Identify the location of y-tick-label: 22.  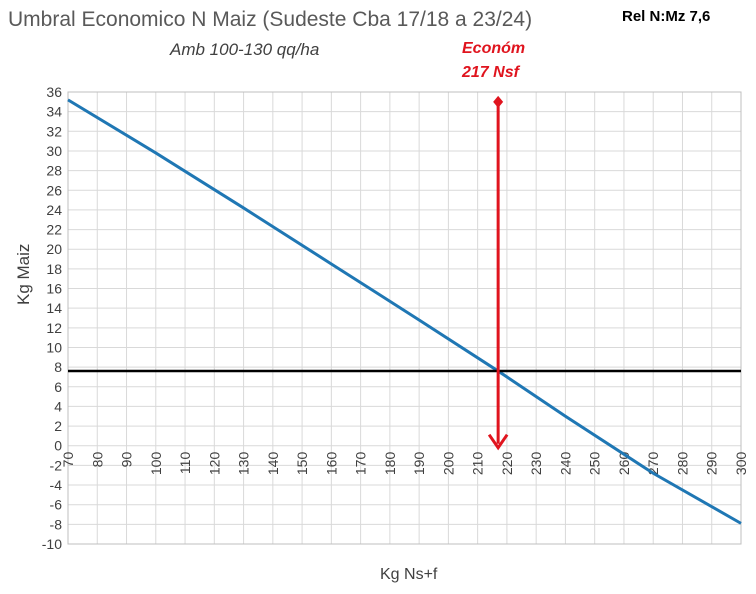
(54, 230).